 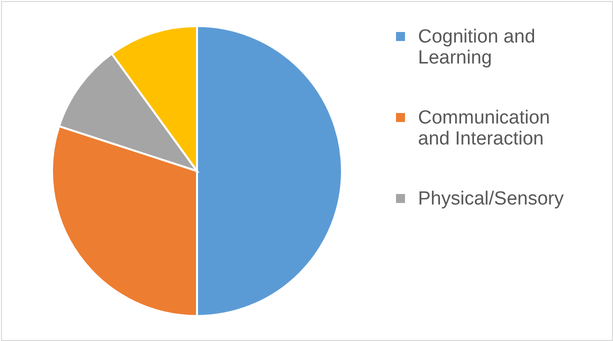 I want to click on legend-label: Communication and Interaction, so click(x=484, y=129).